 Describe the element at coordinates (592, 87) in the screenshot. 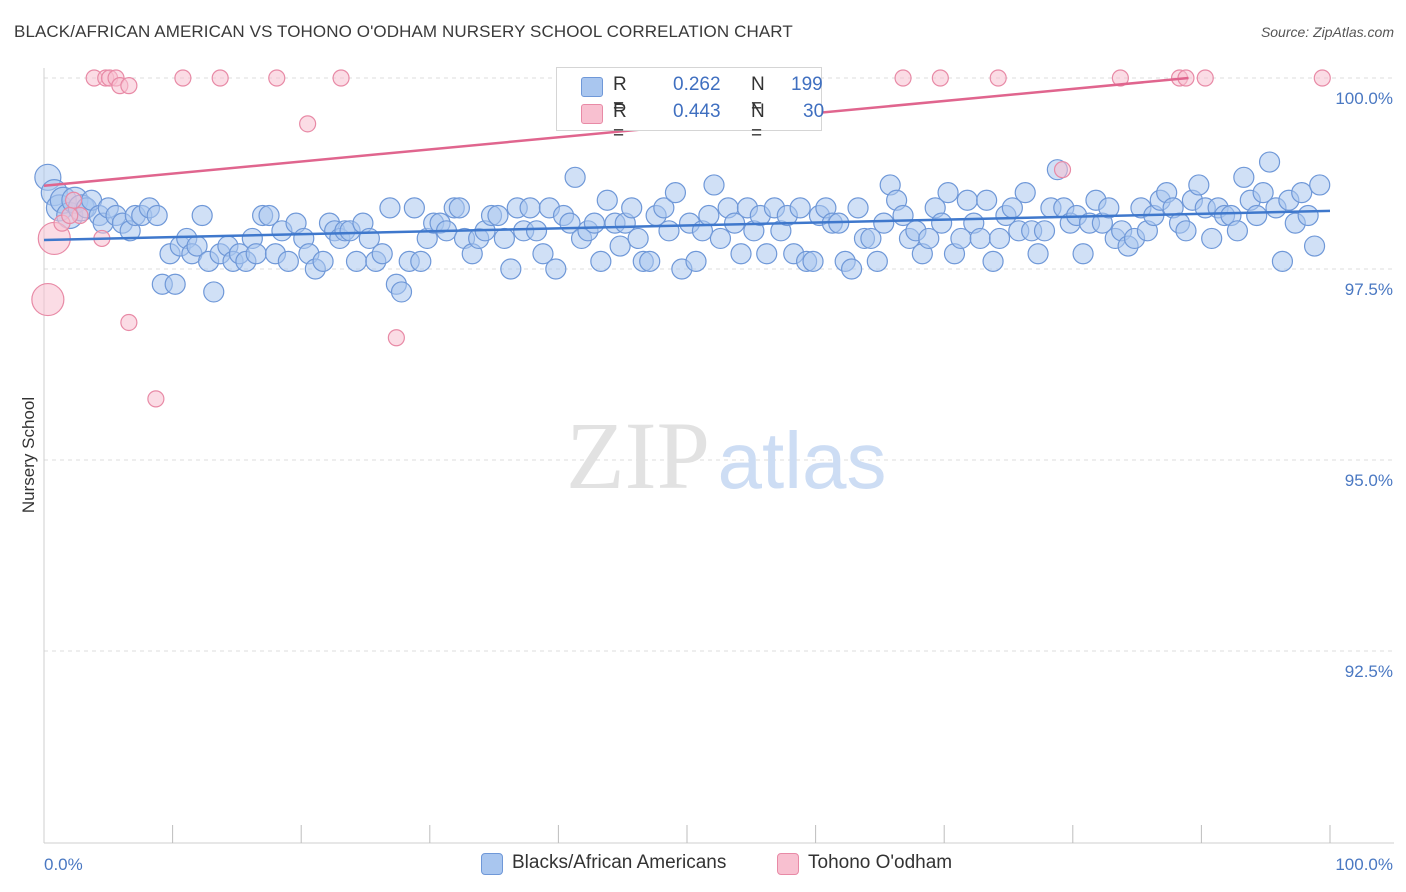

I see `legend-swatch-blacks` at that location.